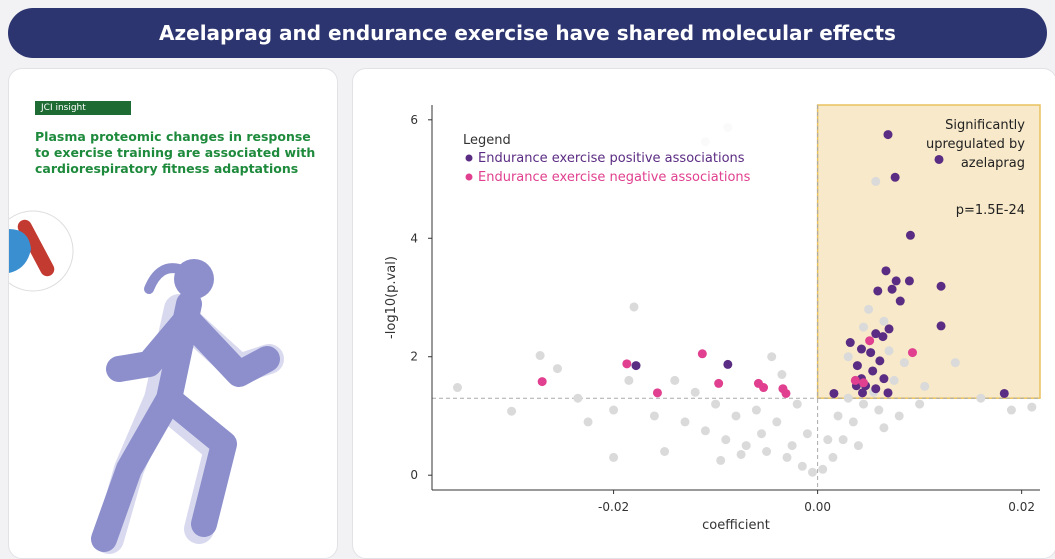 The height and width of the screenshot is (559, 1055). Describe the element at coordinates (613, 507) in the screenshot. I see `x-tick-label: -0.02` at that location.